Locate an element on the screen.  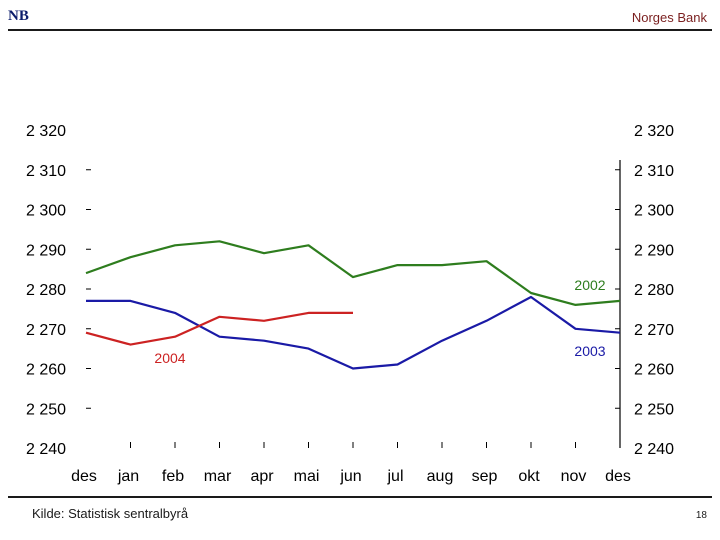
left-y-tick-label: 2 240 is located at coordinates (46, 449).